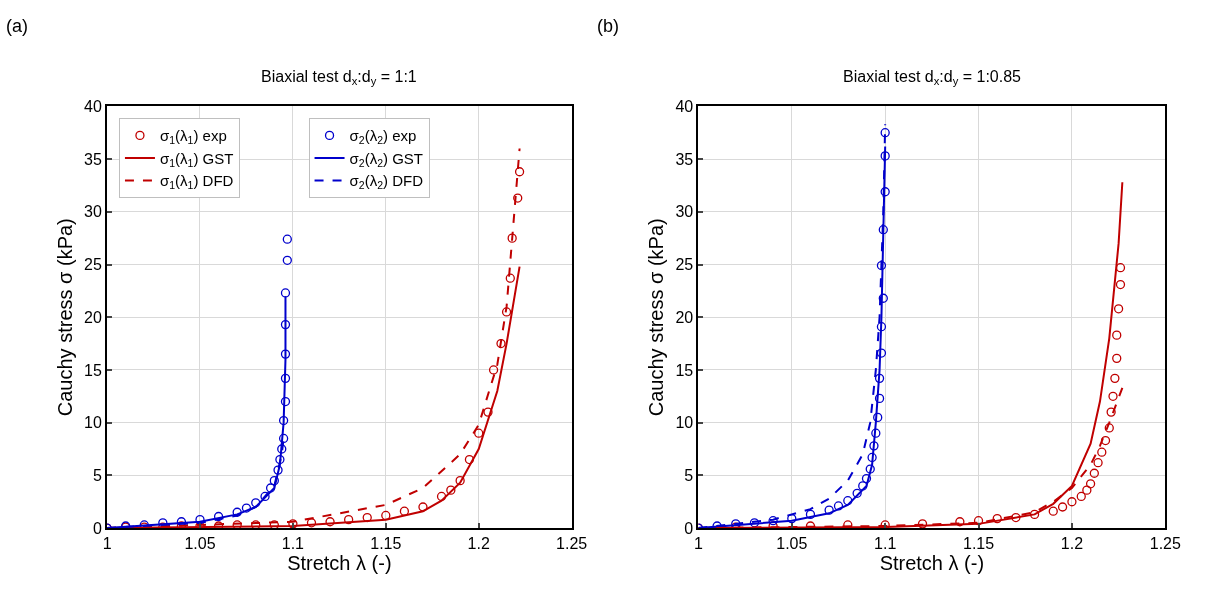 The height and width of the screenshot is (606, 1205). What do you see at coordinates (386, 159) in the screenshot?
I see `legend-label: σ$_{2}$(λ$_{2}$) GST` at bounding box center [386, 159].